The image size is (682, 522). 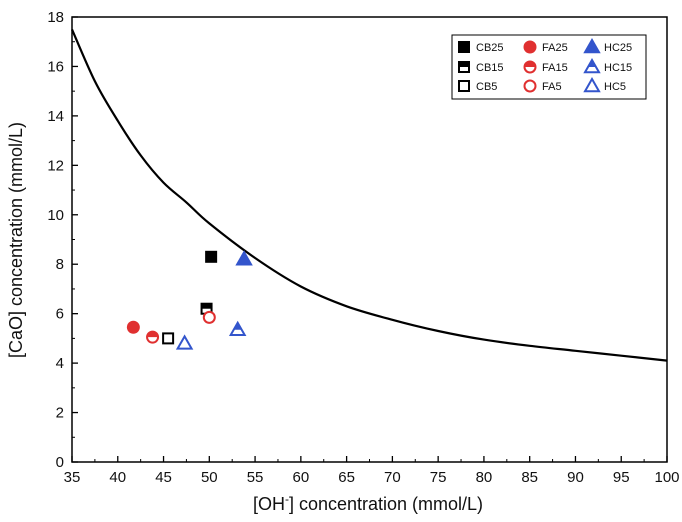 I want to click on point-hc15-half, so click(x=237, y=326).